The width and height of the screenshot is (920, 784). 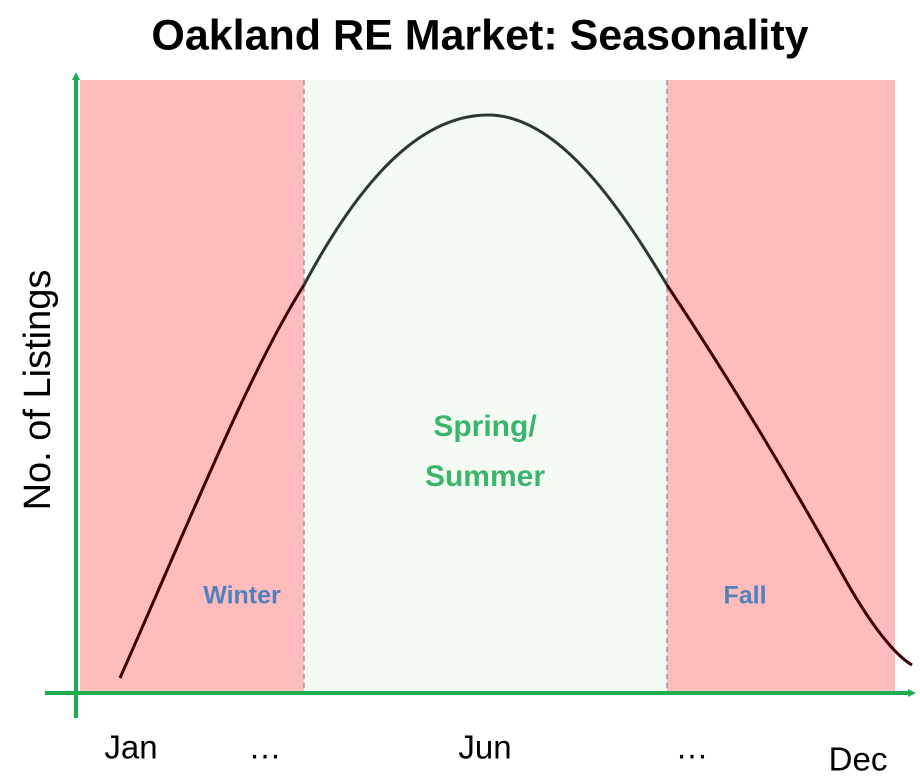 I want to click on x-label: Dec, so click(x=858, y=759).